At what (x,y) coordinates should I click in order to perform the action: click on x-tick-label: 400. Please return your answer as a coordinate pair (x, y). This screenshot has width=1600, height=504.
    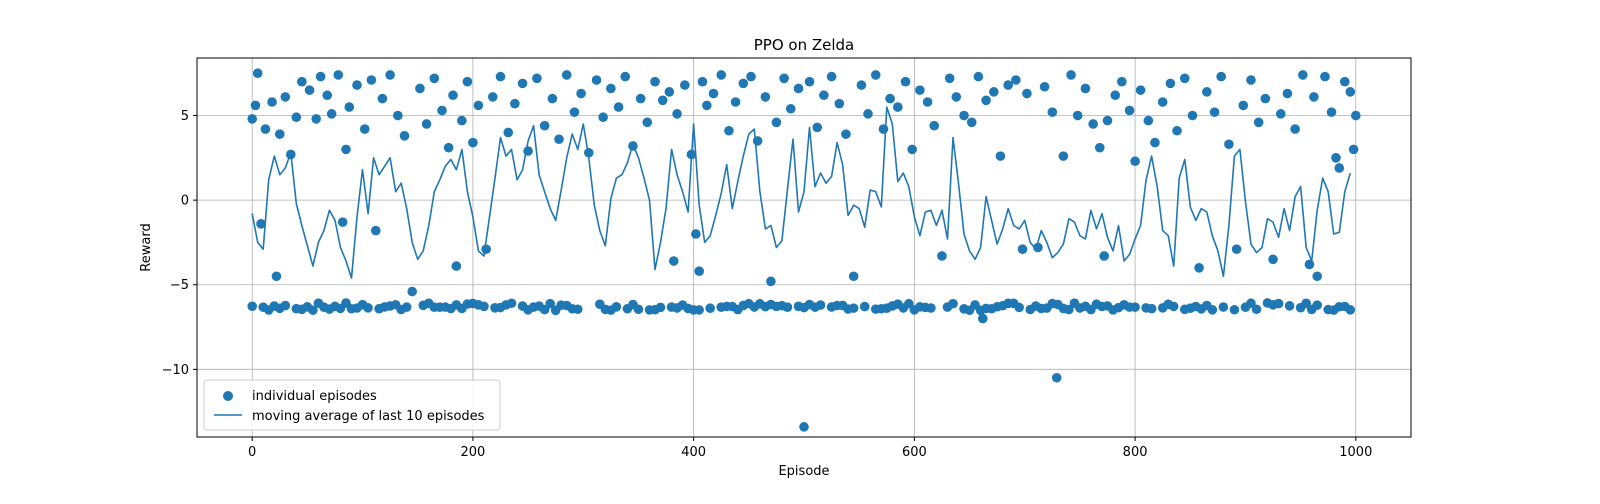
    Looking at the image, I should click on (693, 452).